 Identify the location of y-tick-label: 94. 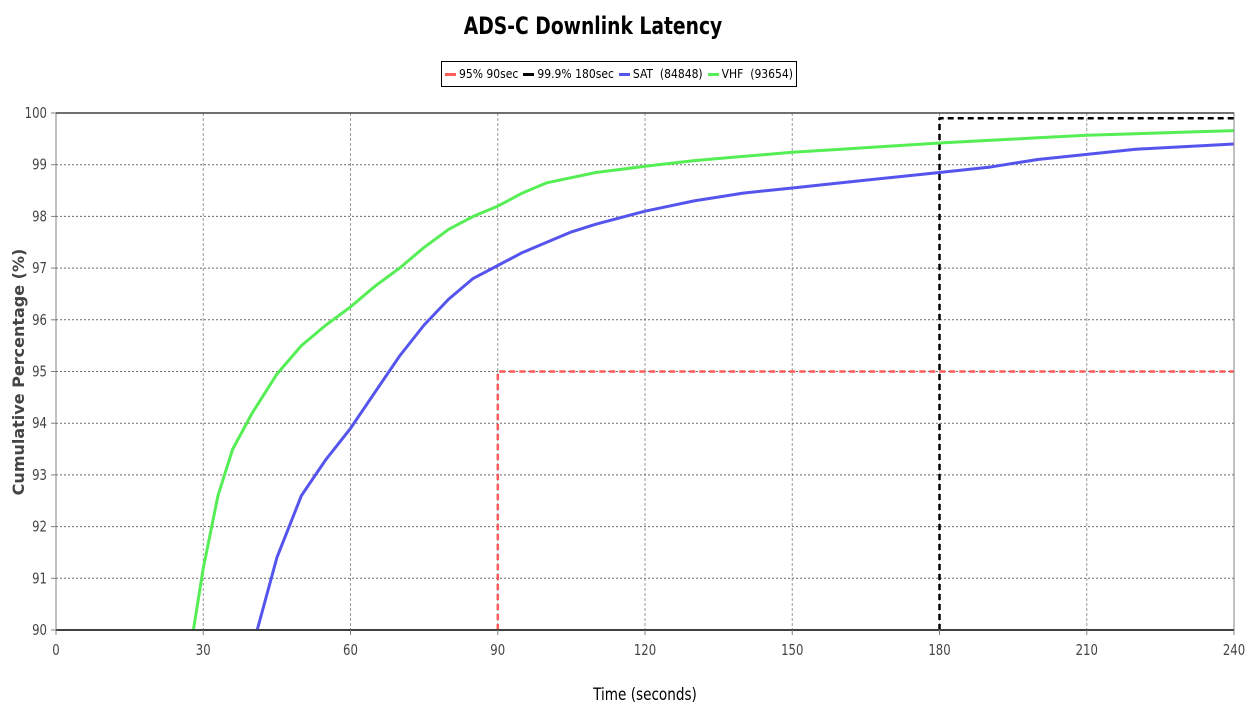
(39, 424).